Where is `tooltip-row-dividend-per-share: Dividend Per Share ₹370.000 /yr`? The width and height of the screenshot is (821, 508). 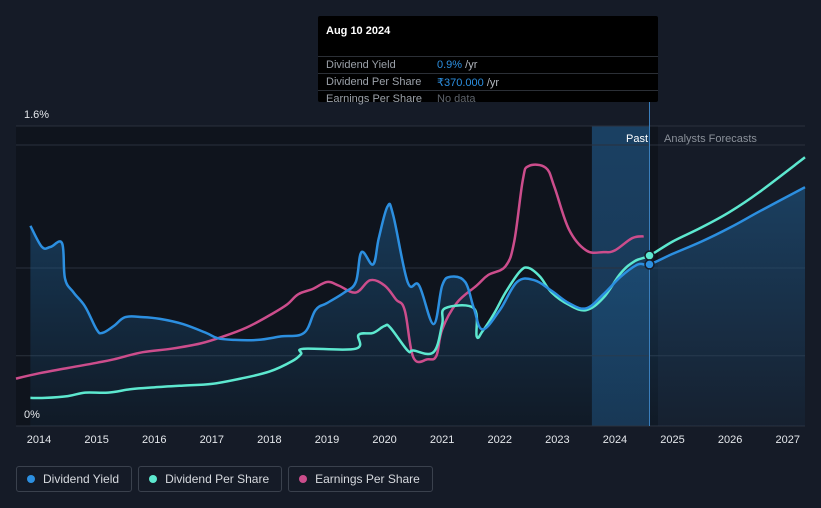 tooltip-row-dividend-per-share: Dividend Per Share ₹370.000 /yr is located at coordinates (488, 82).